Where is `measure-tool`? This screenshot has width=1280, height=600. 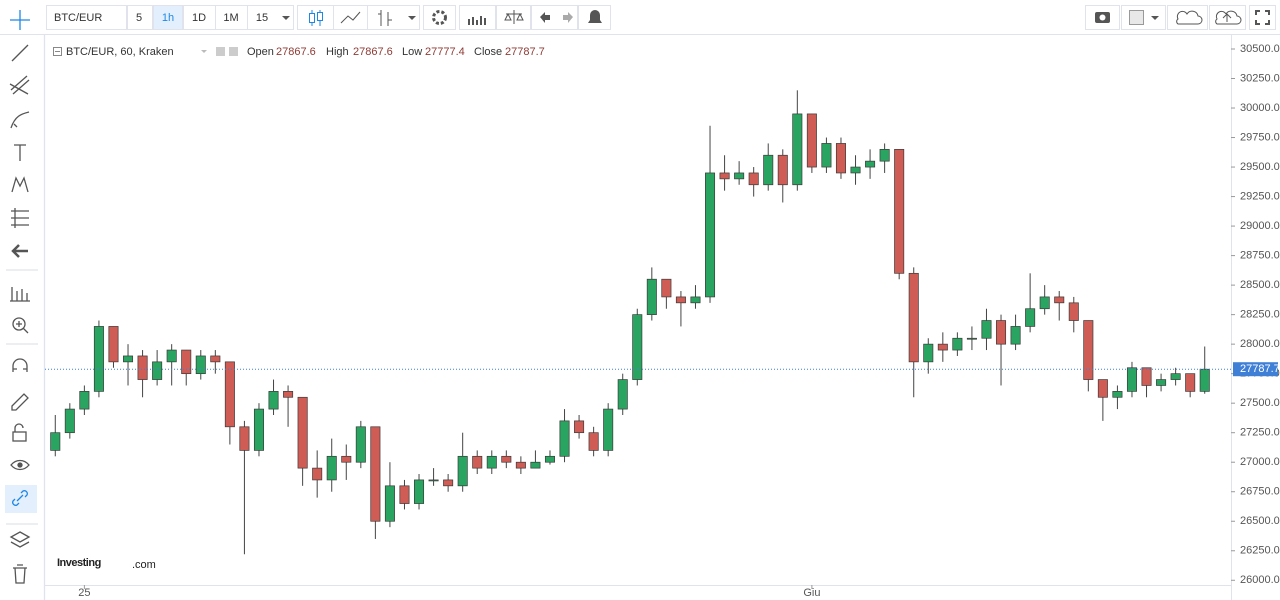
measure-tool is located at coordinates (20, 294).